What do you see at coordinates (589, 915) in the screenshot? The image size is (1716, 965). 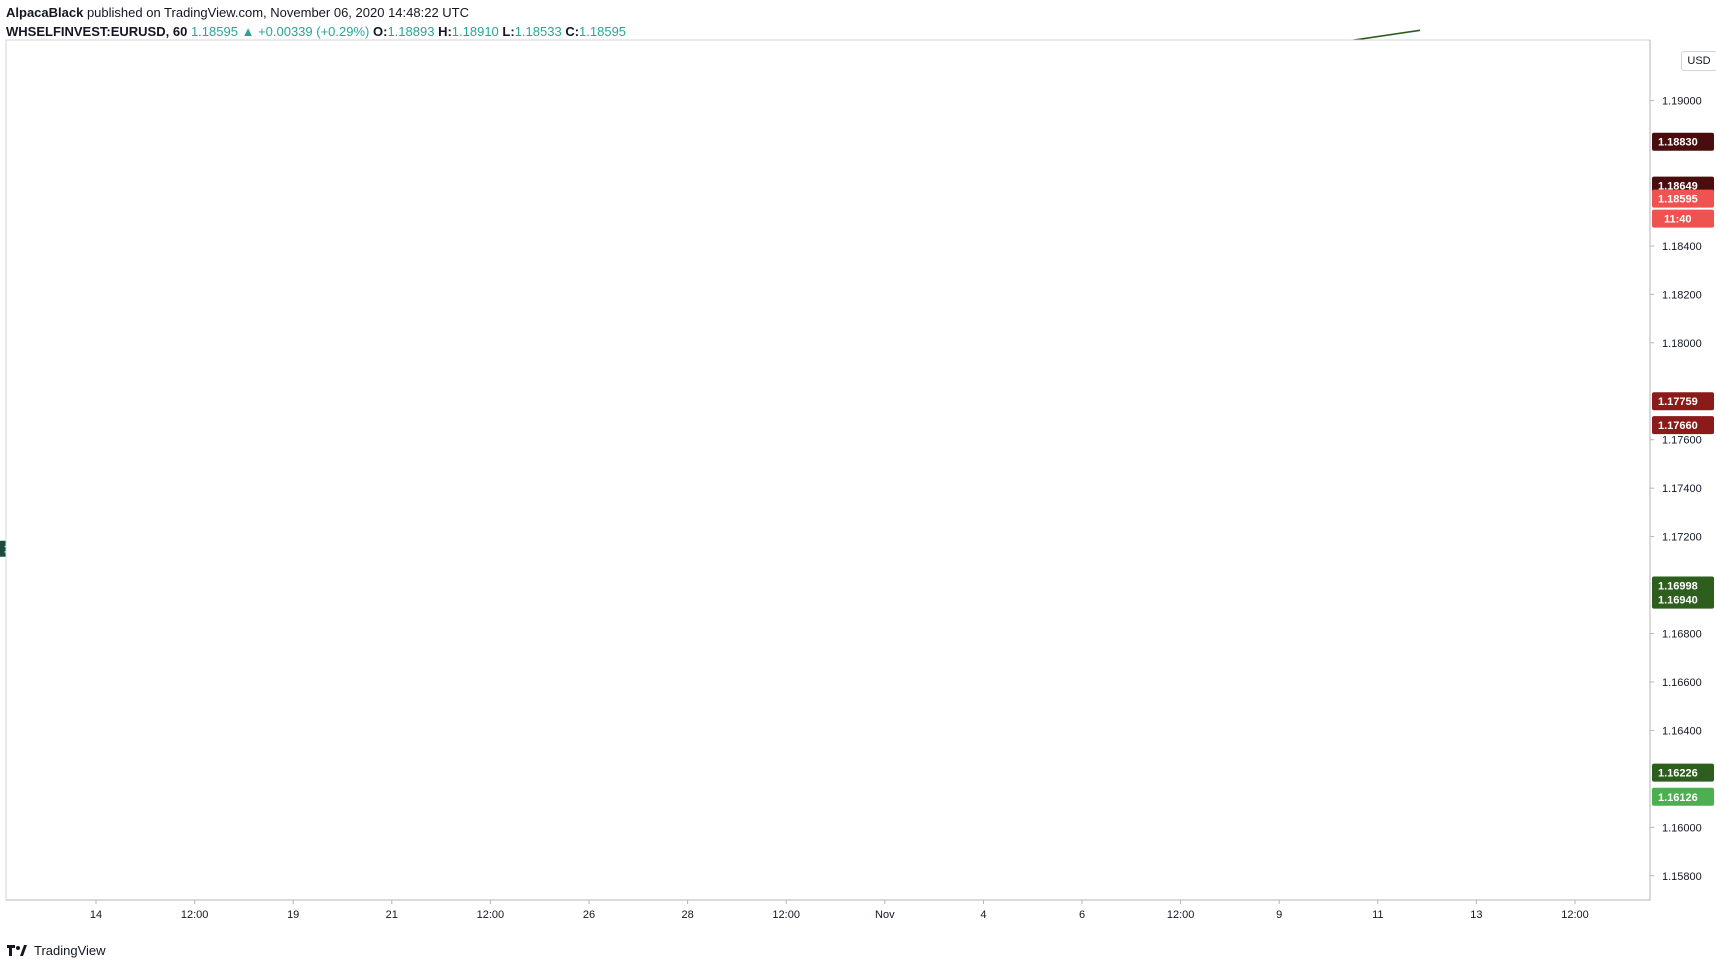 I see `time-tick-label: 26` at bounding box center [589, 915].